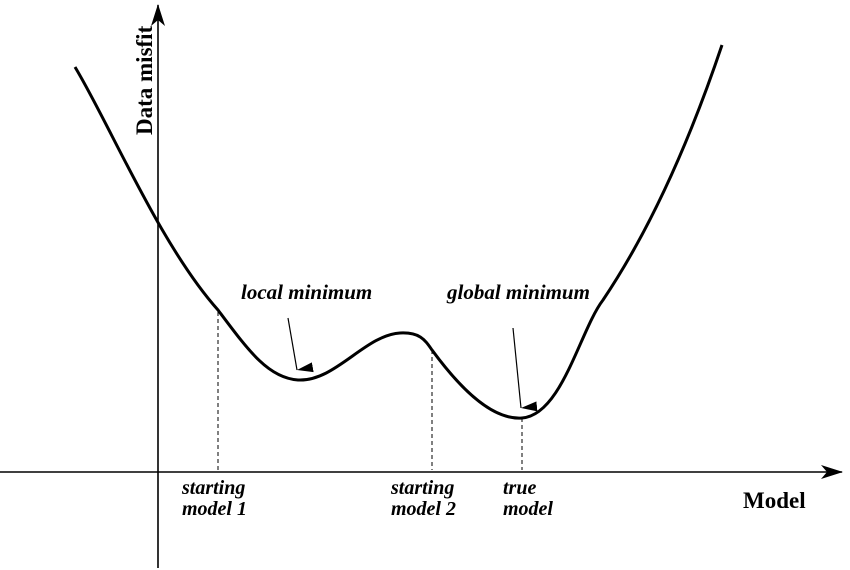  I want to click on y-axis-label: Data misfit, so click(144, 80).